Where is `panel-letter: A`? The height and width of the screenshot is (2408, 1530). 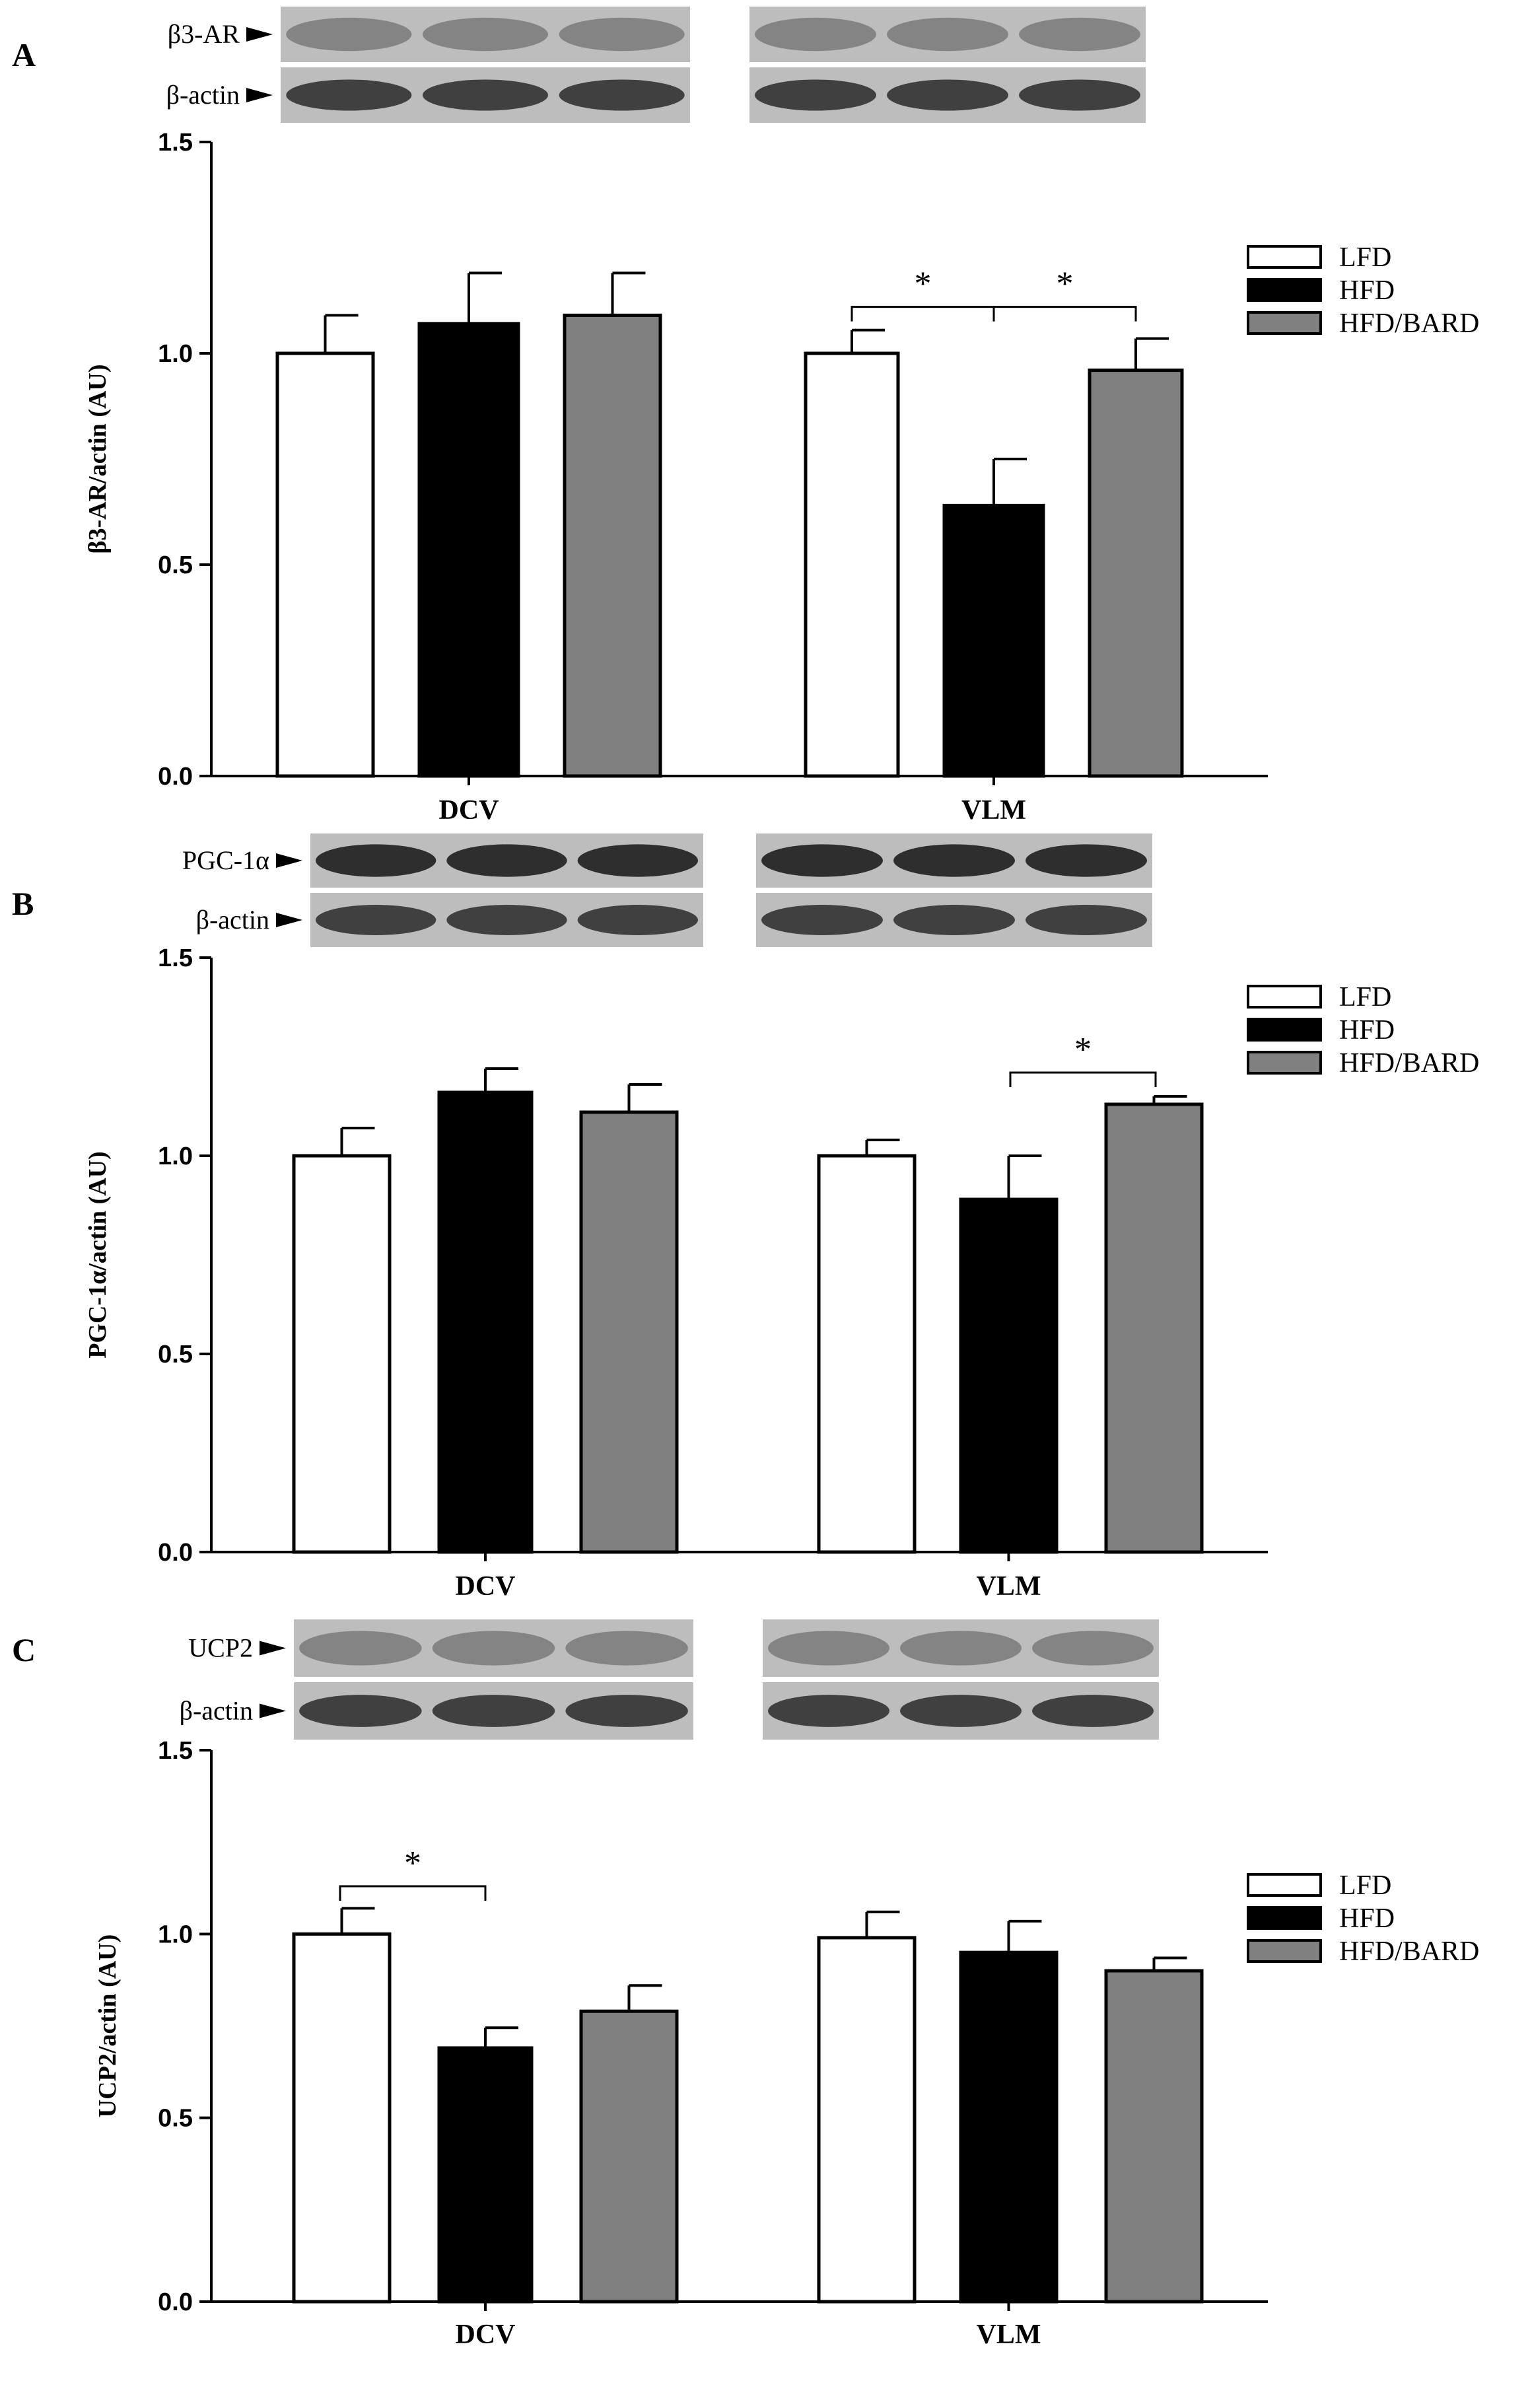
panel-letter: A is located at coordinates (24, 54).